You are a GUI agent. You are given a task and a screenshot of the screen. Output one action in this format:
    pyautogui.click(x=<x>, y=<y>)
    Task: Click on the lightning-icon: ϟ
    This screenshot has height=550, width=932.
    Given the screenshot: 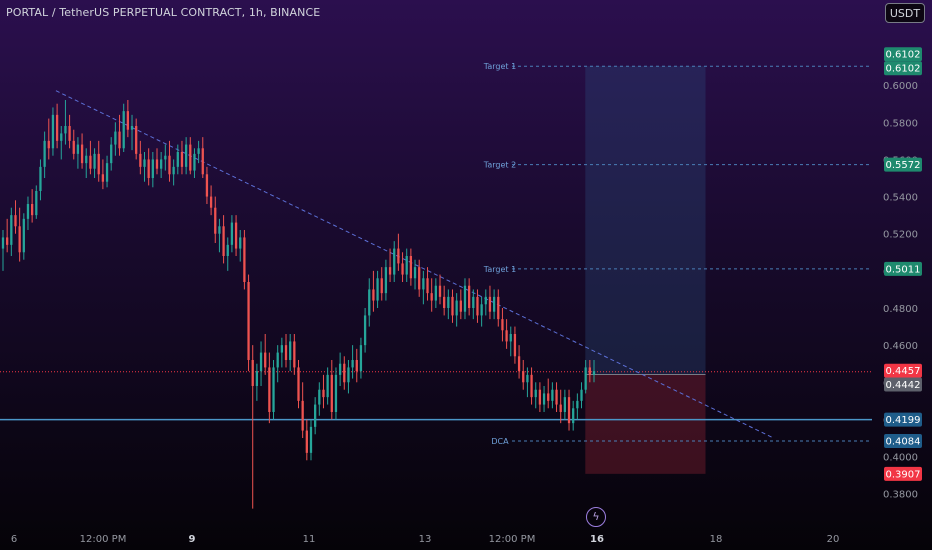 What is the action you would take?
    pyautogui.click(x=596, y=517)
    